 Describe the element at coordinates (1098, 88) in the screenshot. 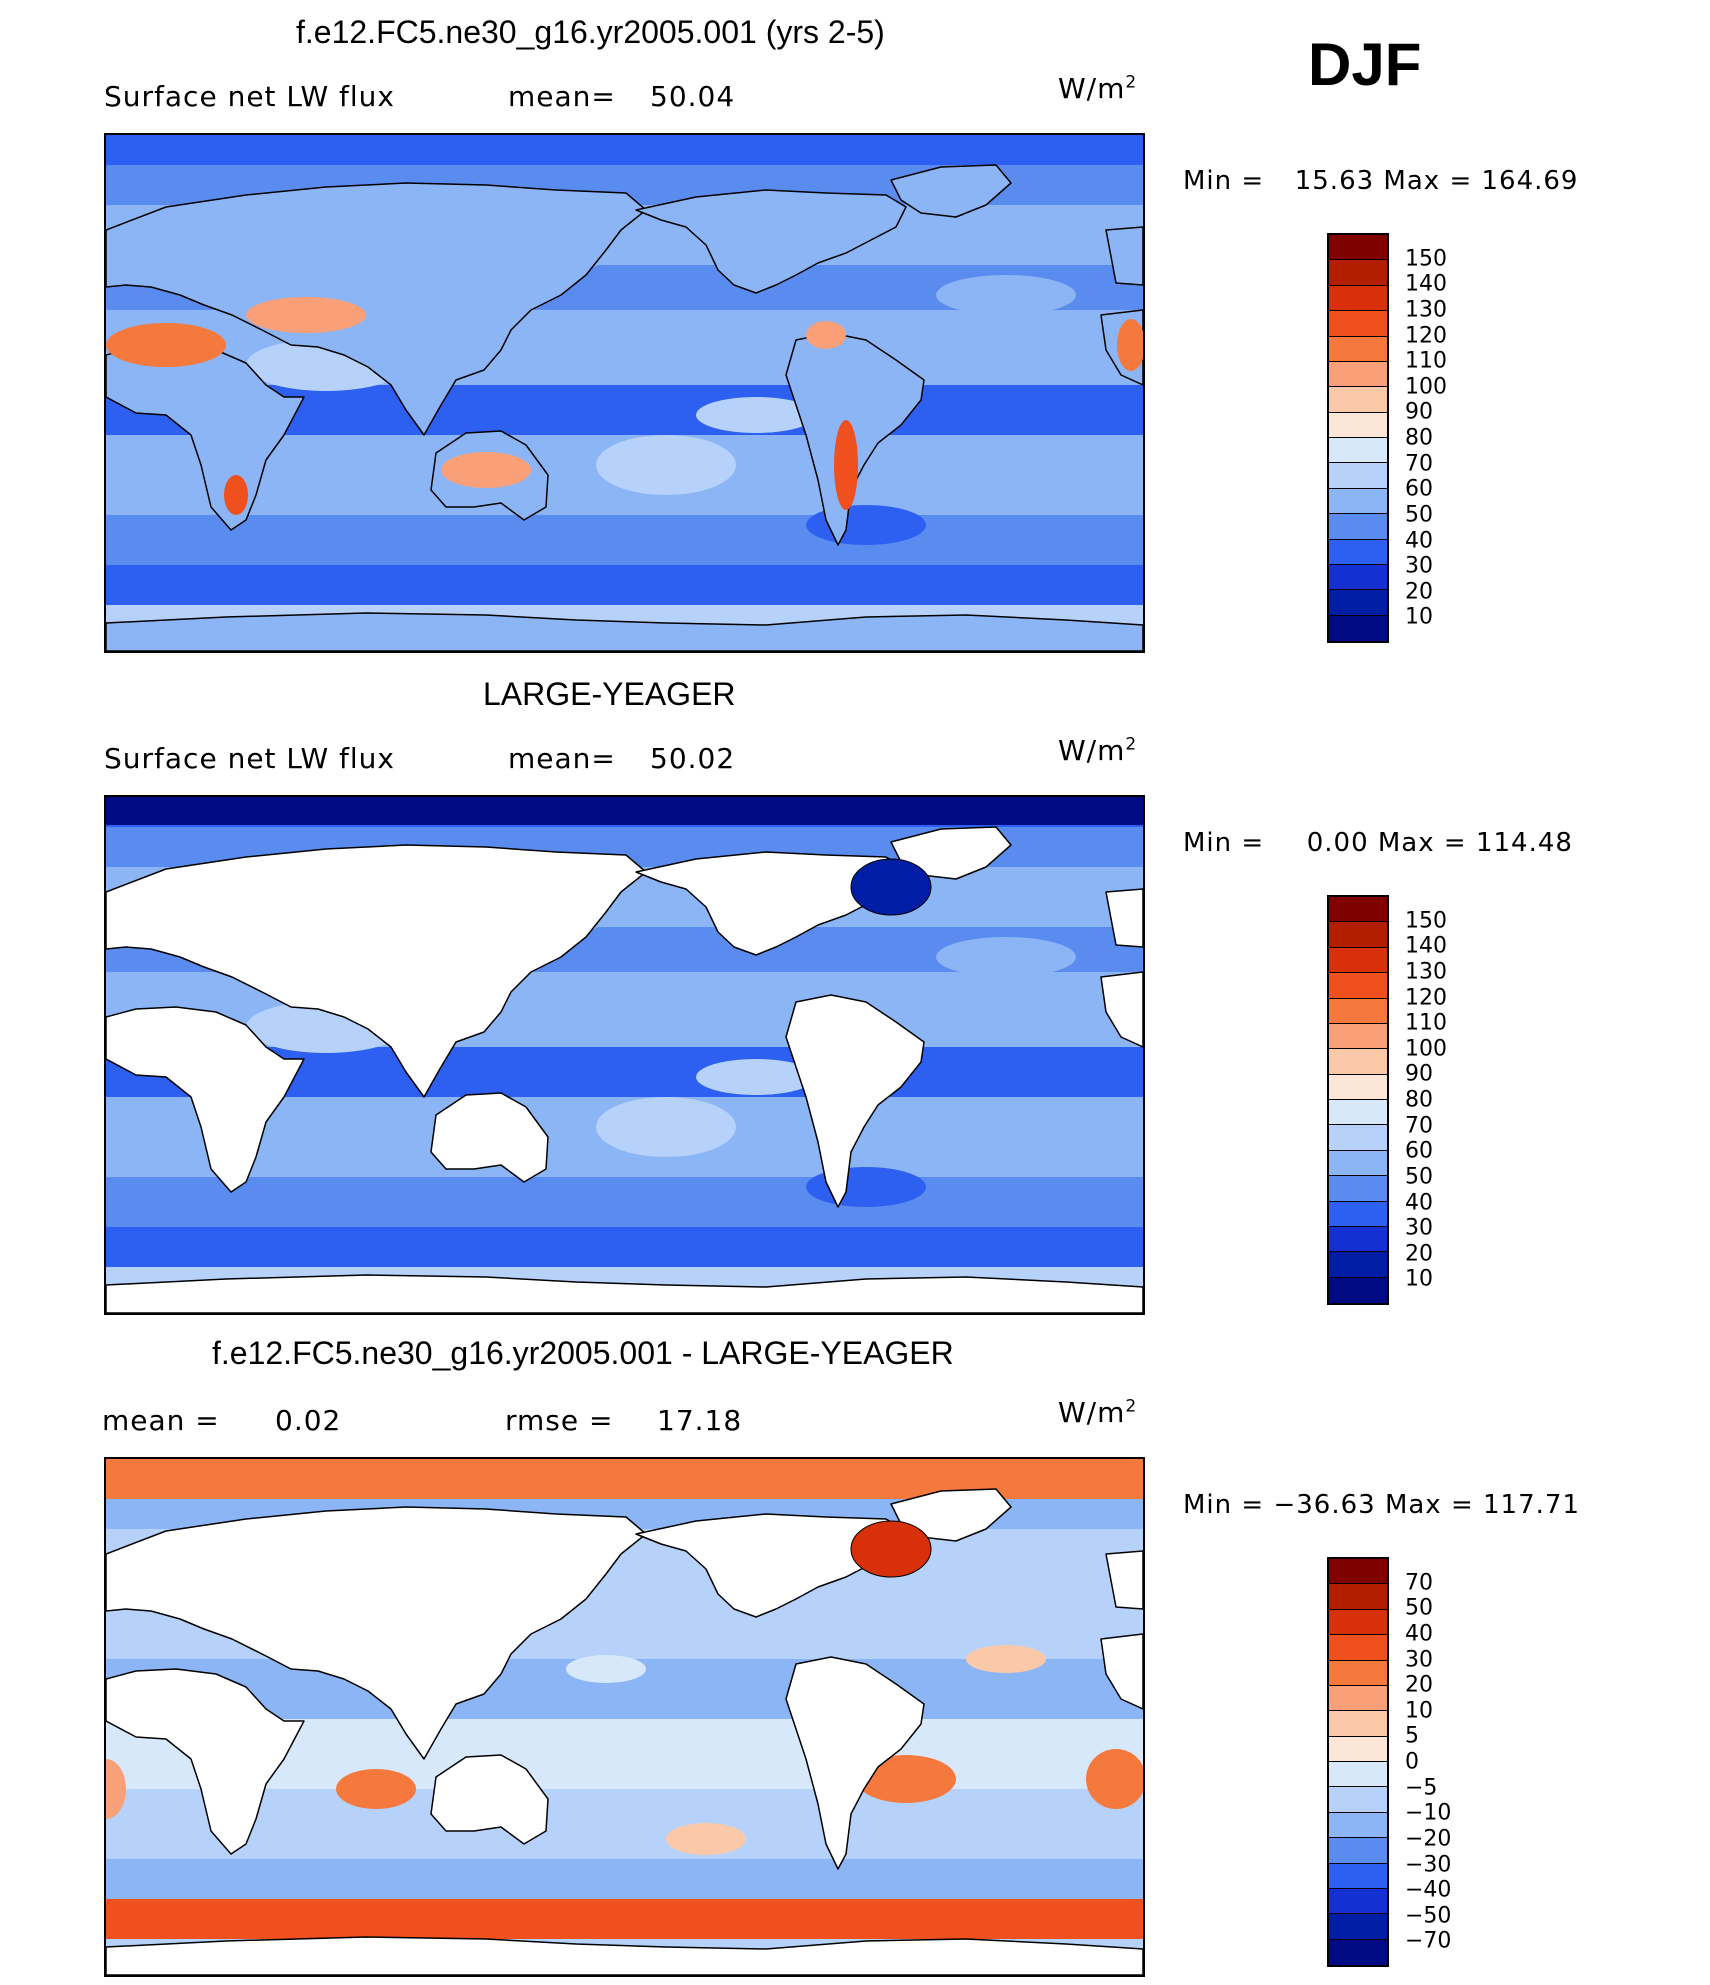

I see `panel-1-units: W/m2` at that location.